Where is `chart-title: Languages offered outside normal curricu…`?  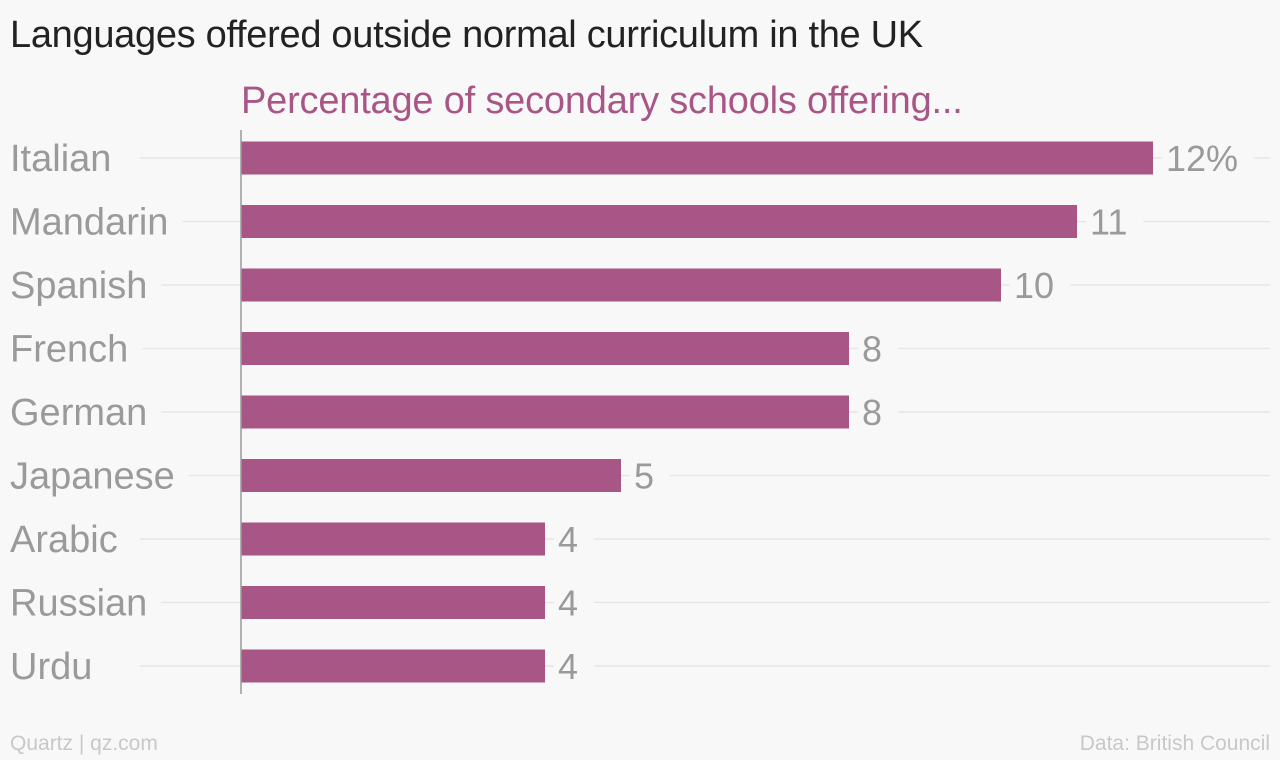 chart-title: Languages offered outside normal curricu… is located at coordinates (466, 35).